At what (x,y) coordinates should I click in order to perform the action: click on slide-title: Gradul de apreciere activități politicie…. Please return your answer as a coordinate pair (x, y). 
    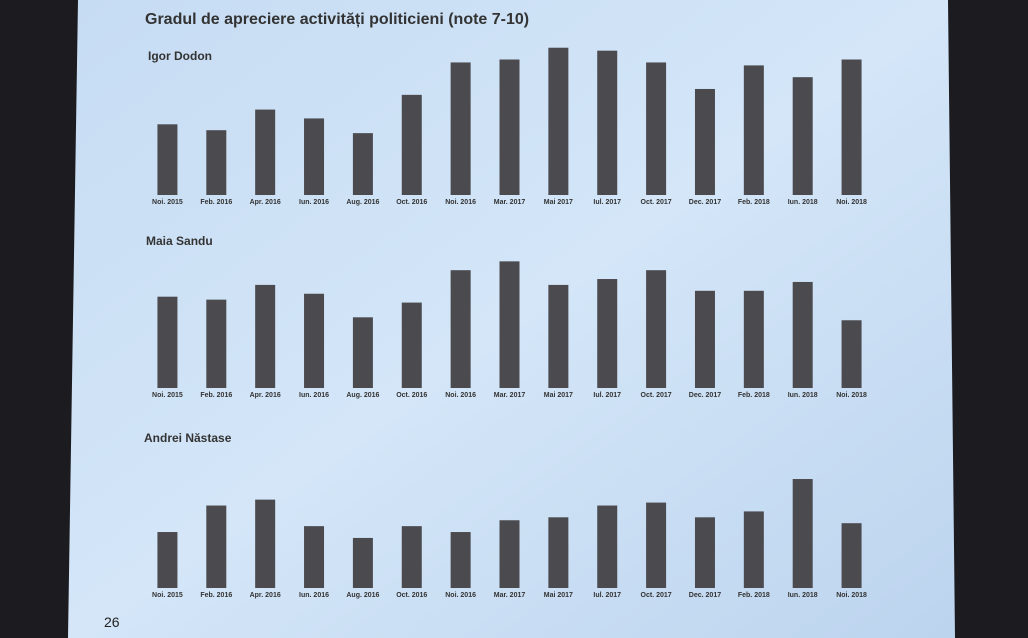
    Looking at the image, I should click on (337, 19).